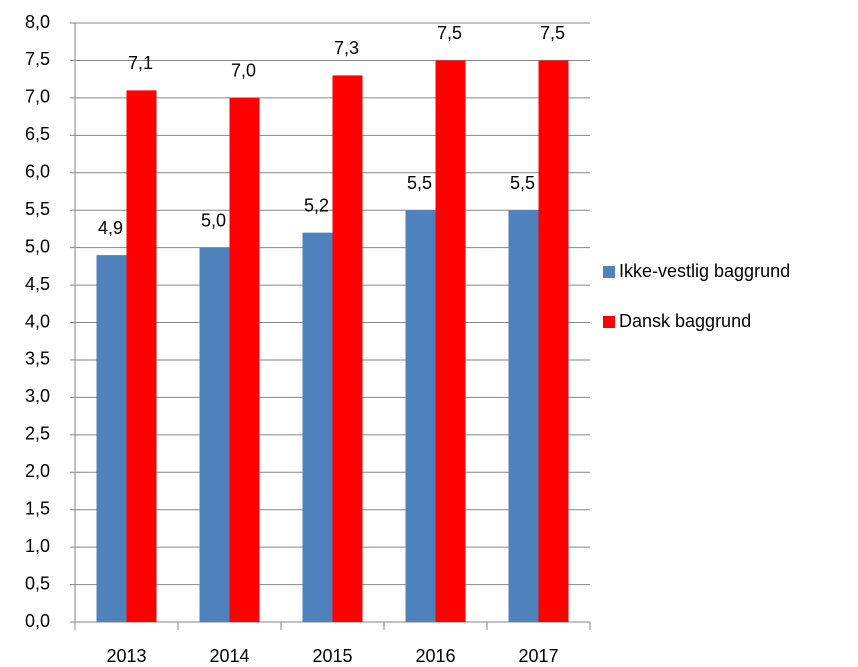 This screenshot has width=858, height=667. What do you see at coordinates (110, 228) in the screenshot?
I see `value-label: 4,9` at bounding box center [110, 228].